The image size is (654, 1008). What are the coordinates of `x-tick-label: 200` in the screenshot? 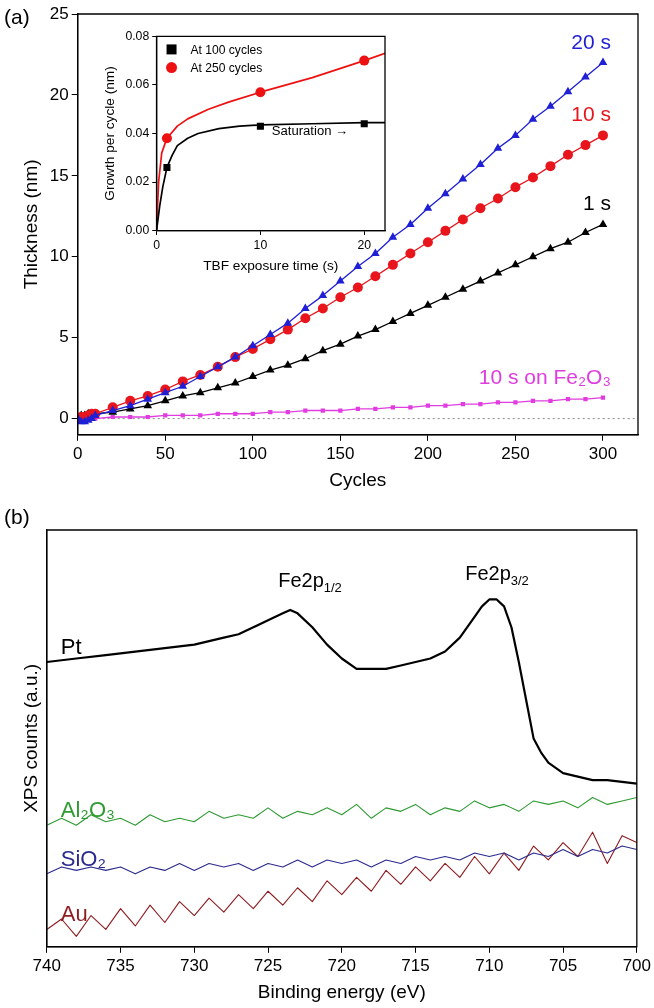 It's located at (428, 453).